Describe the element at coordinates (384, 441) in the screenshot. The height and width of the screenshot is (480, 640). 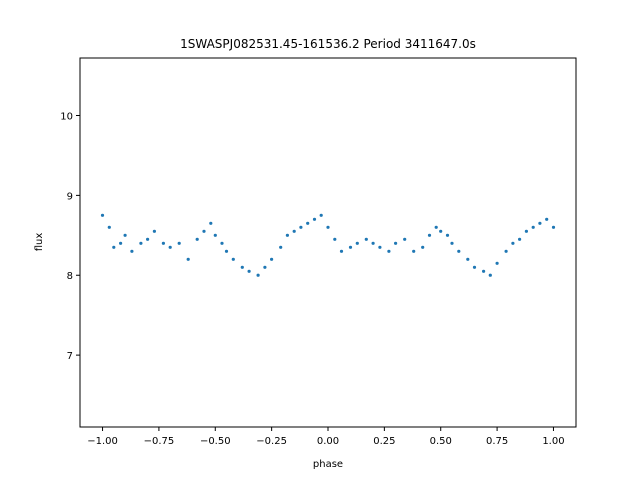
I see `x-tick-label: 0.25` at that location.